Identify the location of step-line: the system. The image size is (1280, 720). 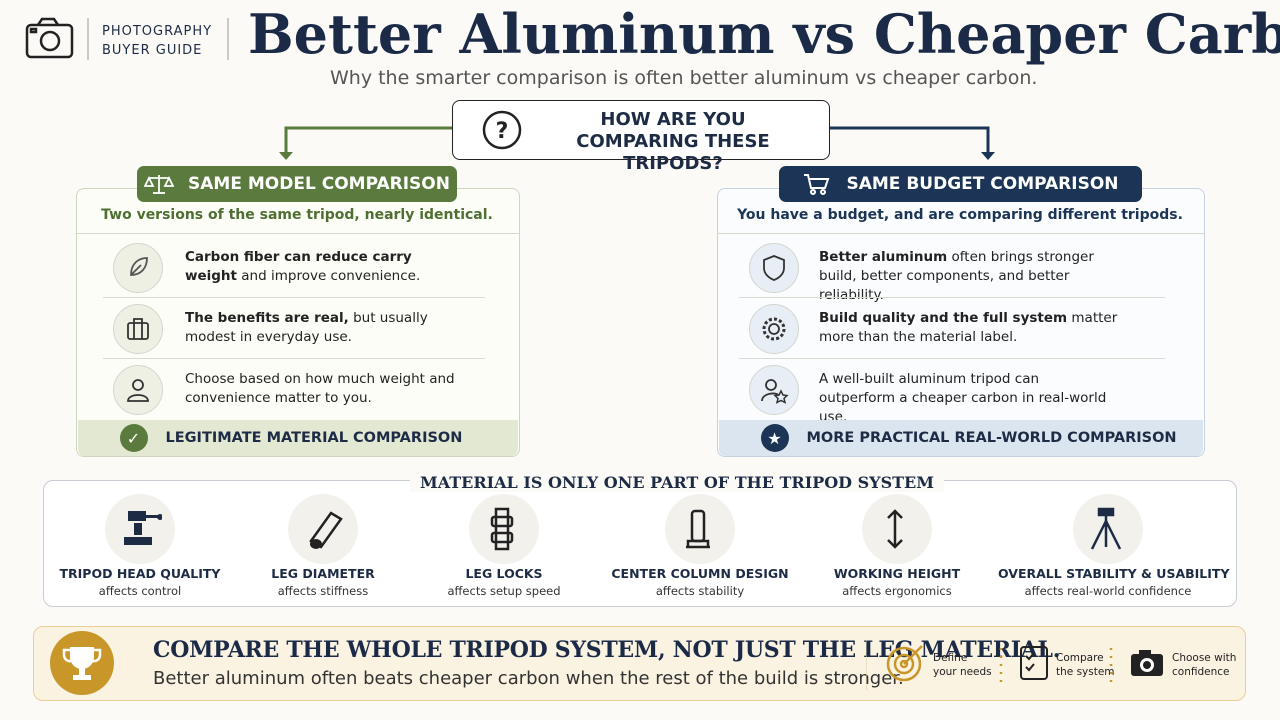
(1085, 672).